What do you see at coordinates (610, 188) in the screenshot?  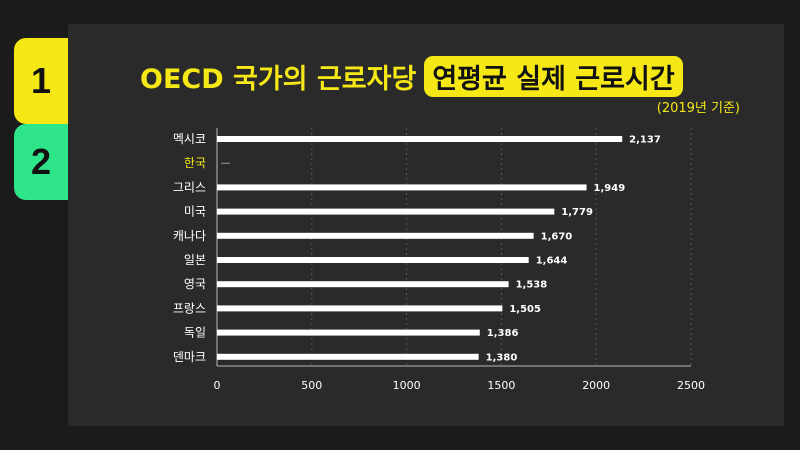 I see `value-label: 1,949` at bounding box center [610, 188].